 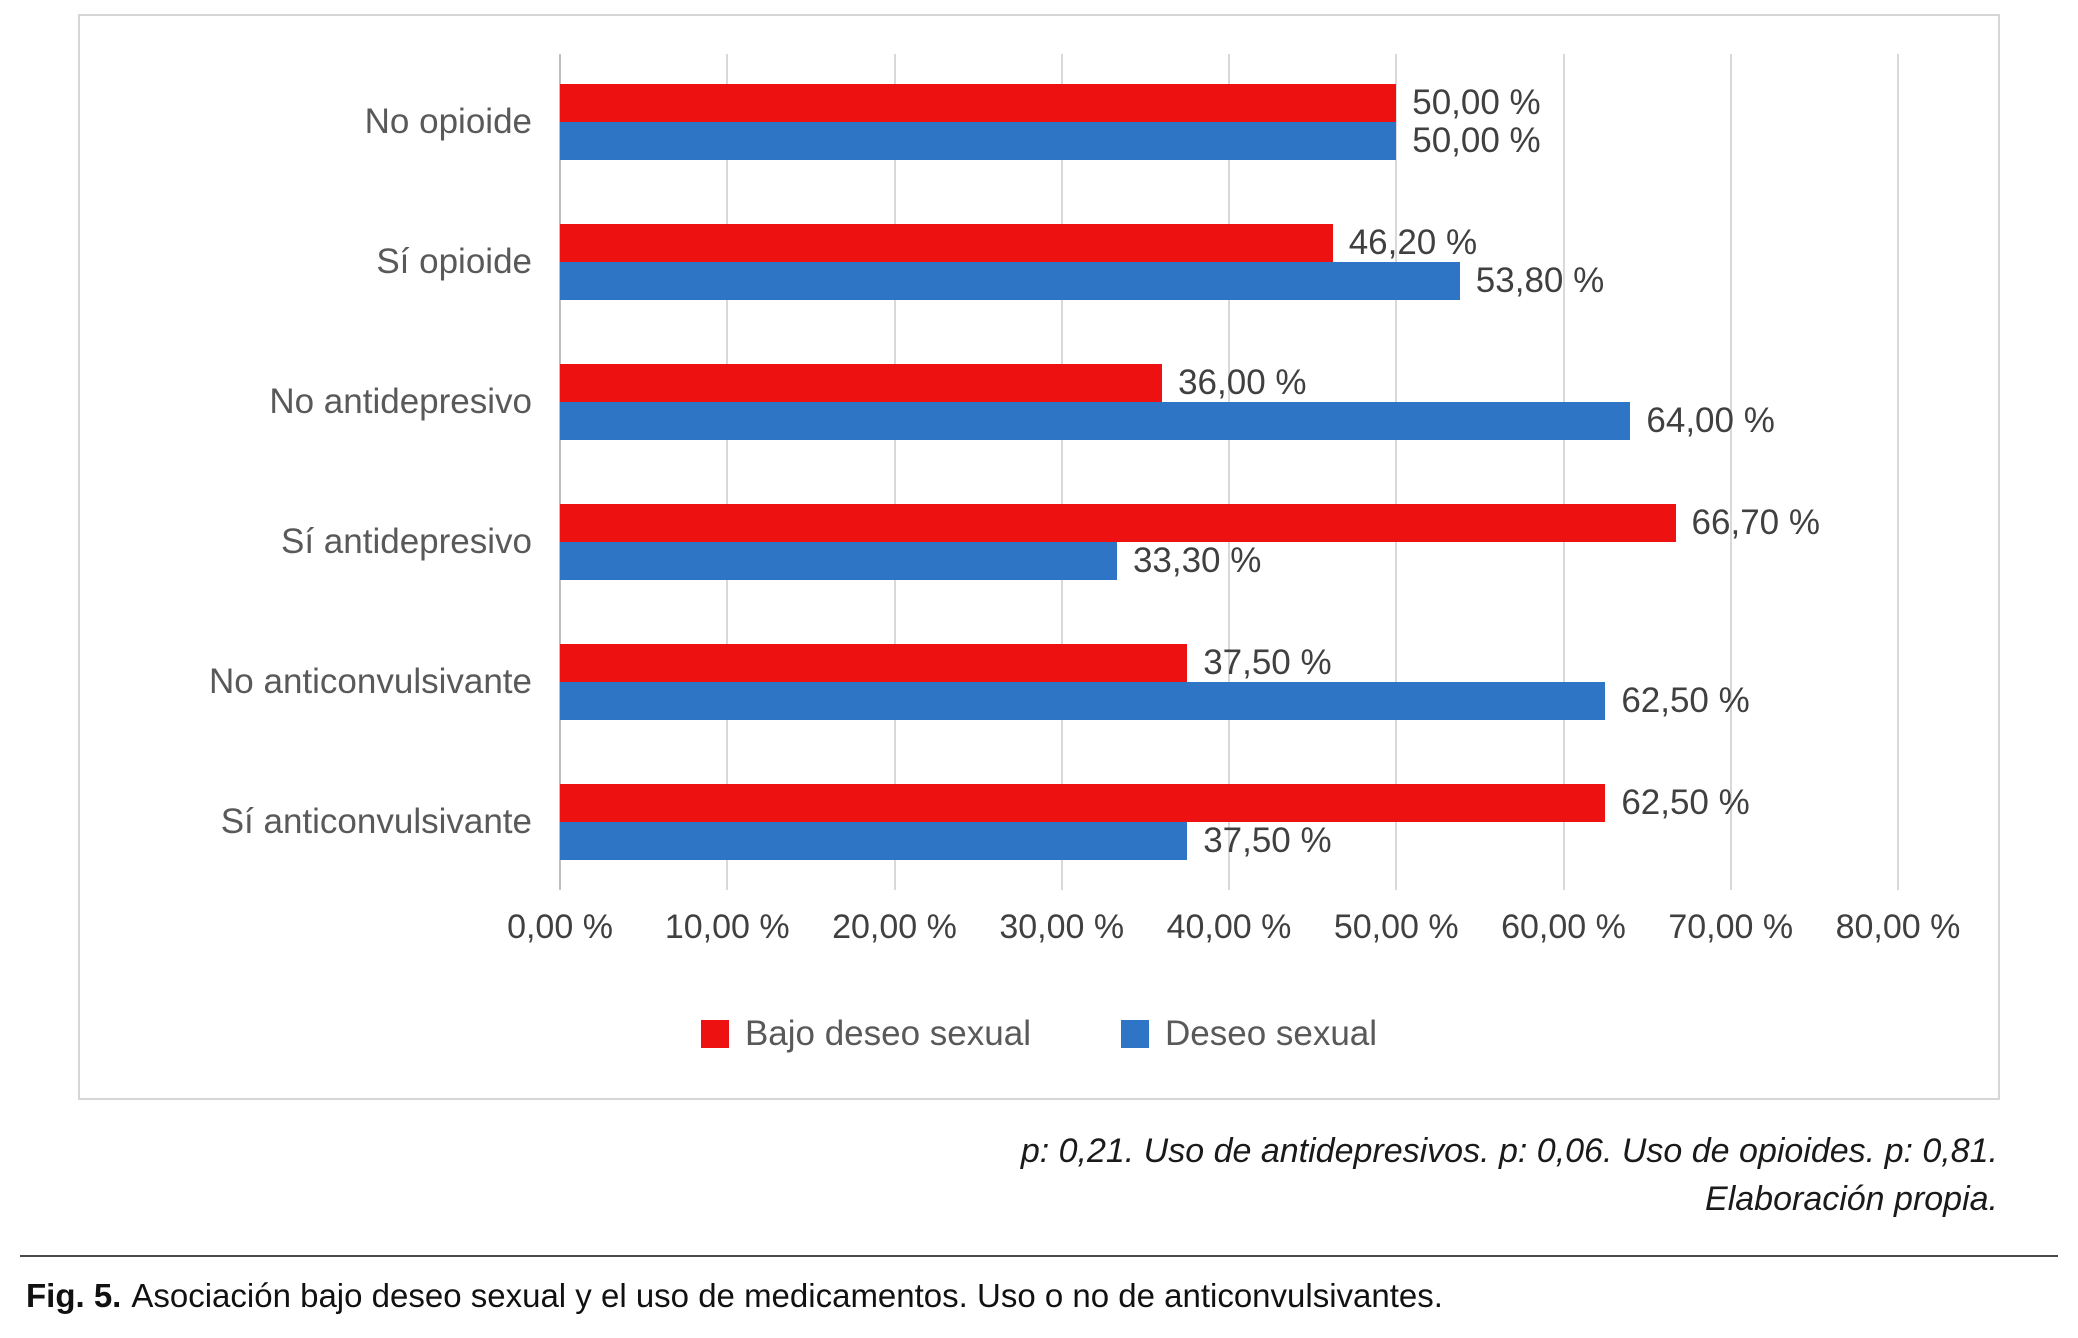 I want to click on chart-row: No opioide 50,00 % 50,00 %, so click(x=1039, y=121).